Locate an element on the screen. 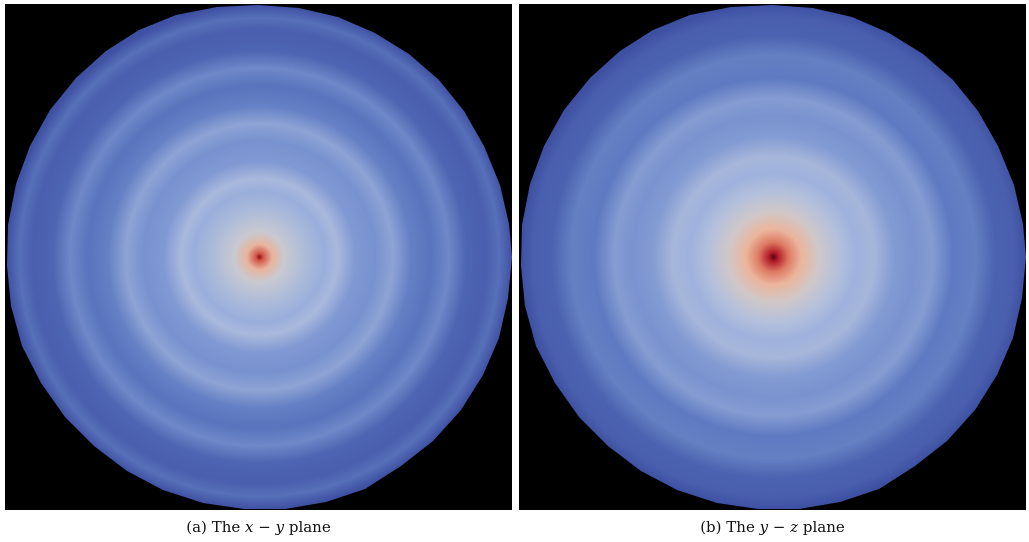 This screenshot has height=542, width=1029. caption-yz-plane: (b) The y − z plane is located at coordinates (772, 527).